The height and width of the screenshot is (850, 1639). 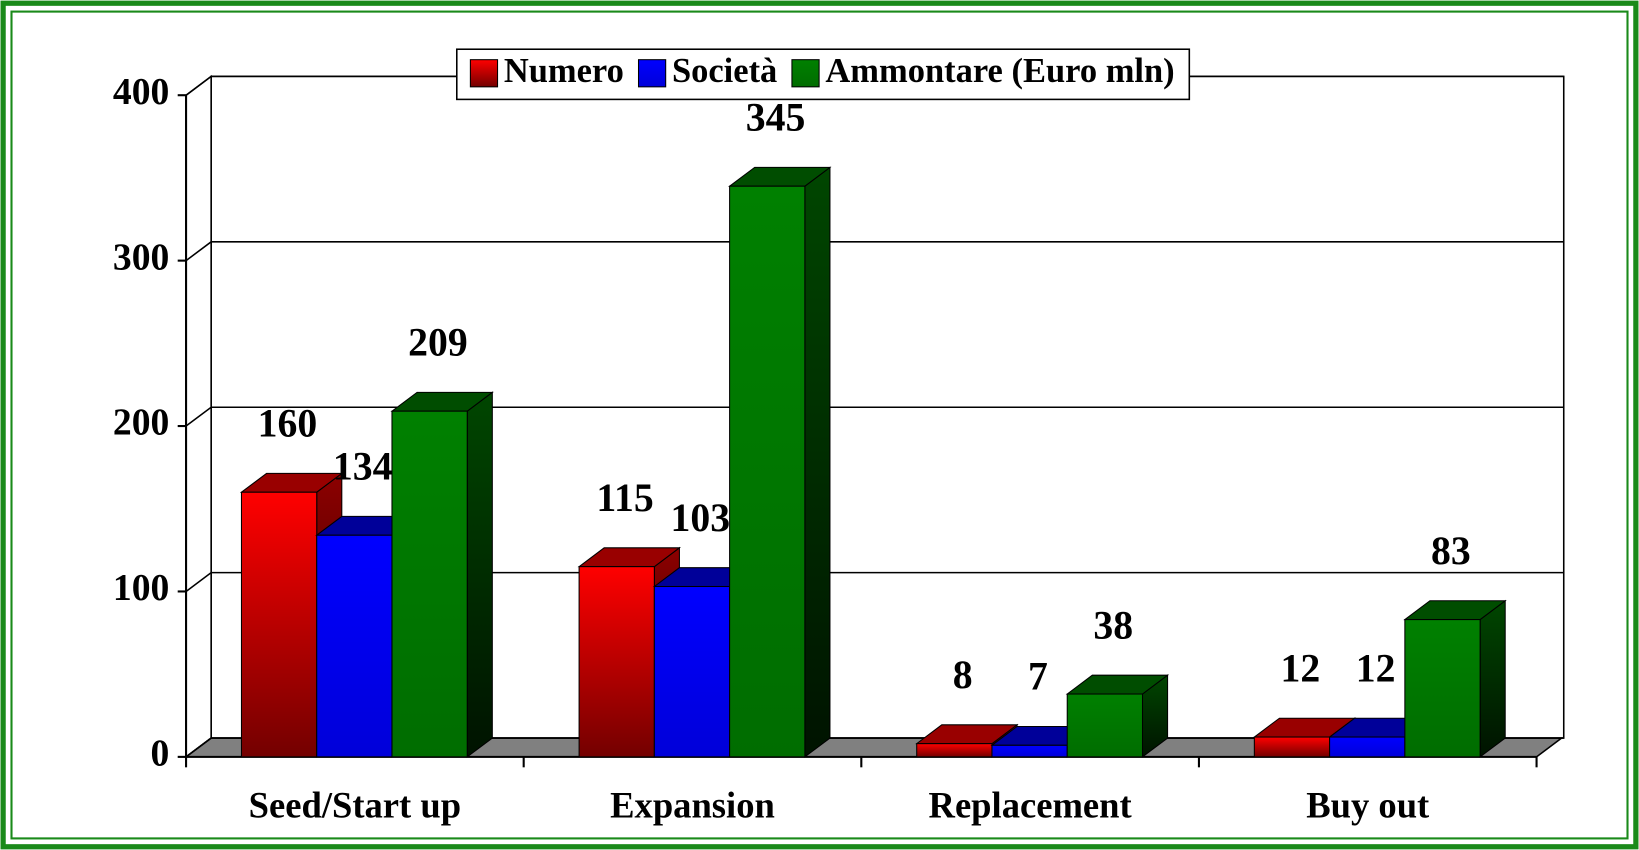 What do you see at coordinates (141, 588) in the screenshot?
I see `y-tick-label: 100` at bounding box center [141, 588].